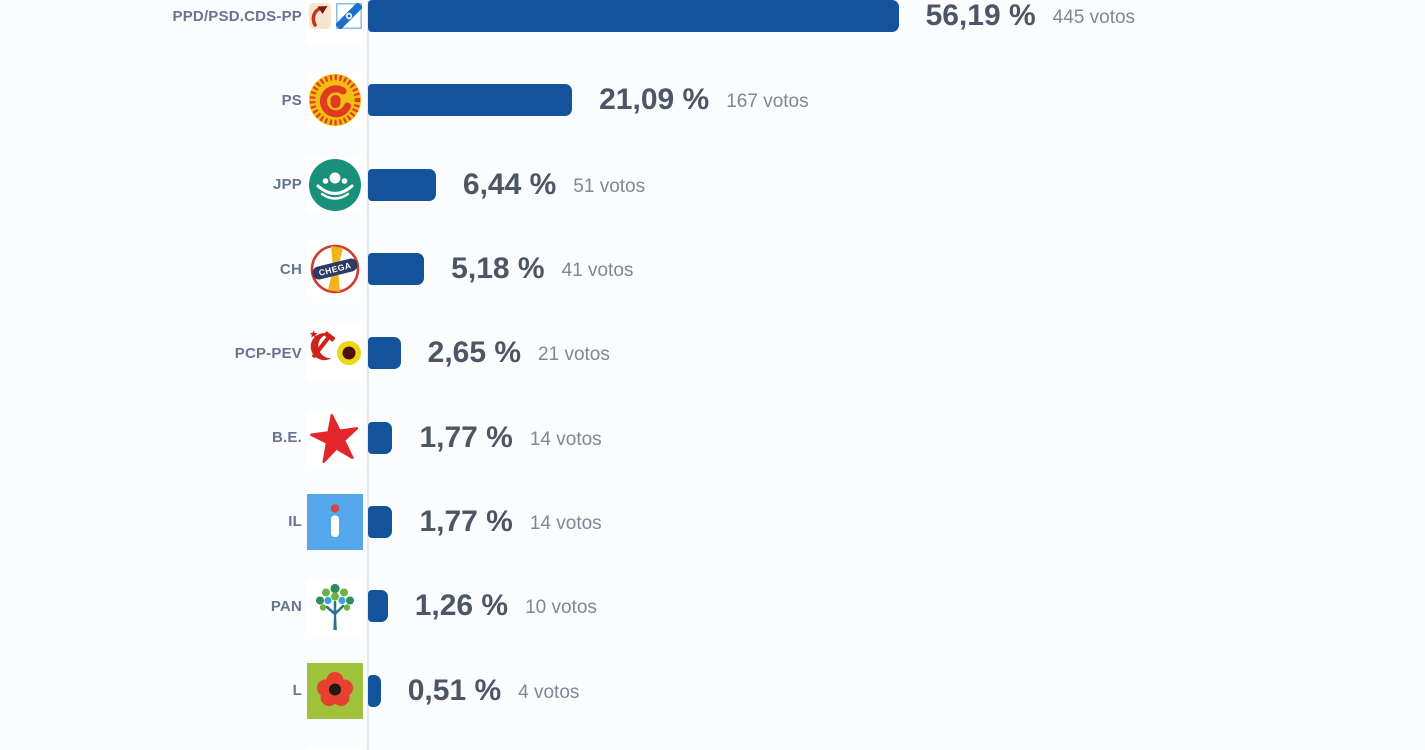 This screenshot has width=1425, height=750. What do you see at coordinates (896, 691) in the screenshot?
I see `bar-area: 0,51 % 4 votos` at bounding box center [896, 691].